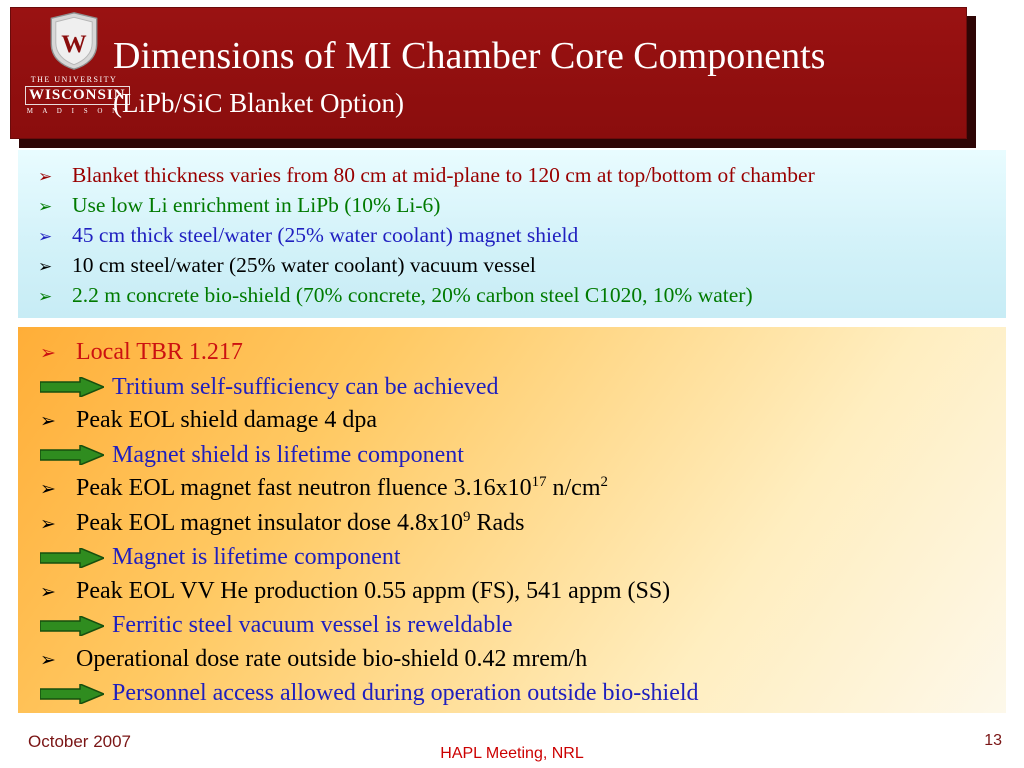  Describe the element at coordinates (573, 488) in the screenshot. I see `bullet-text-cont: n/cm` at that location.